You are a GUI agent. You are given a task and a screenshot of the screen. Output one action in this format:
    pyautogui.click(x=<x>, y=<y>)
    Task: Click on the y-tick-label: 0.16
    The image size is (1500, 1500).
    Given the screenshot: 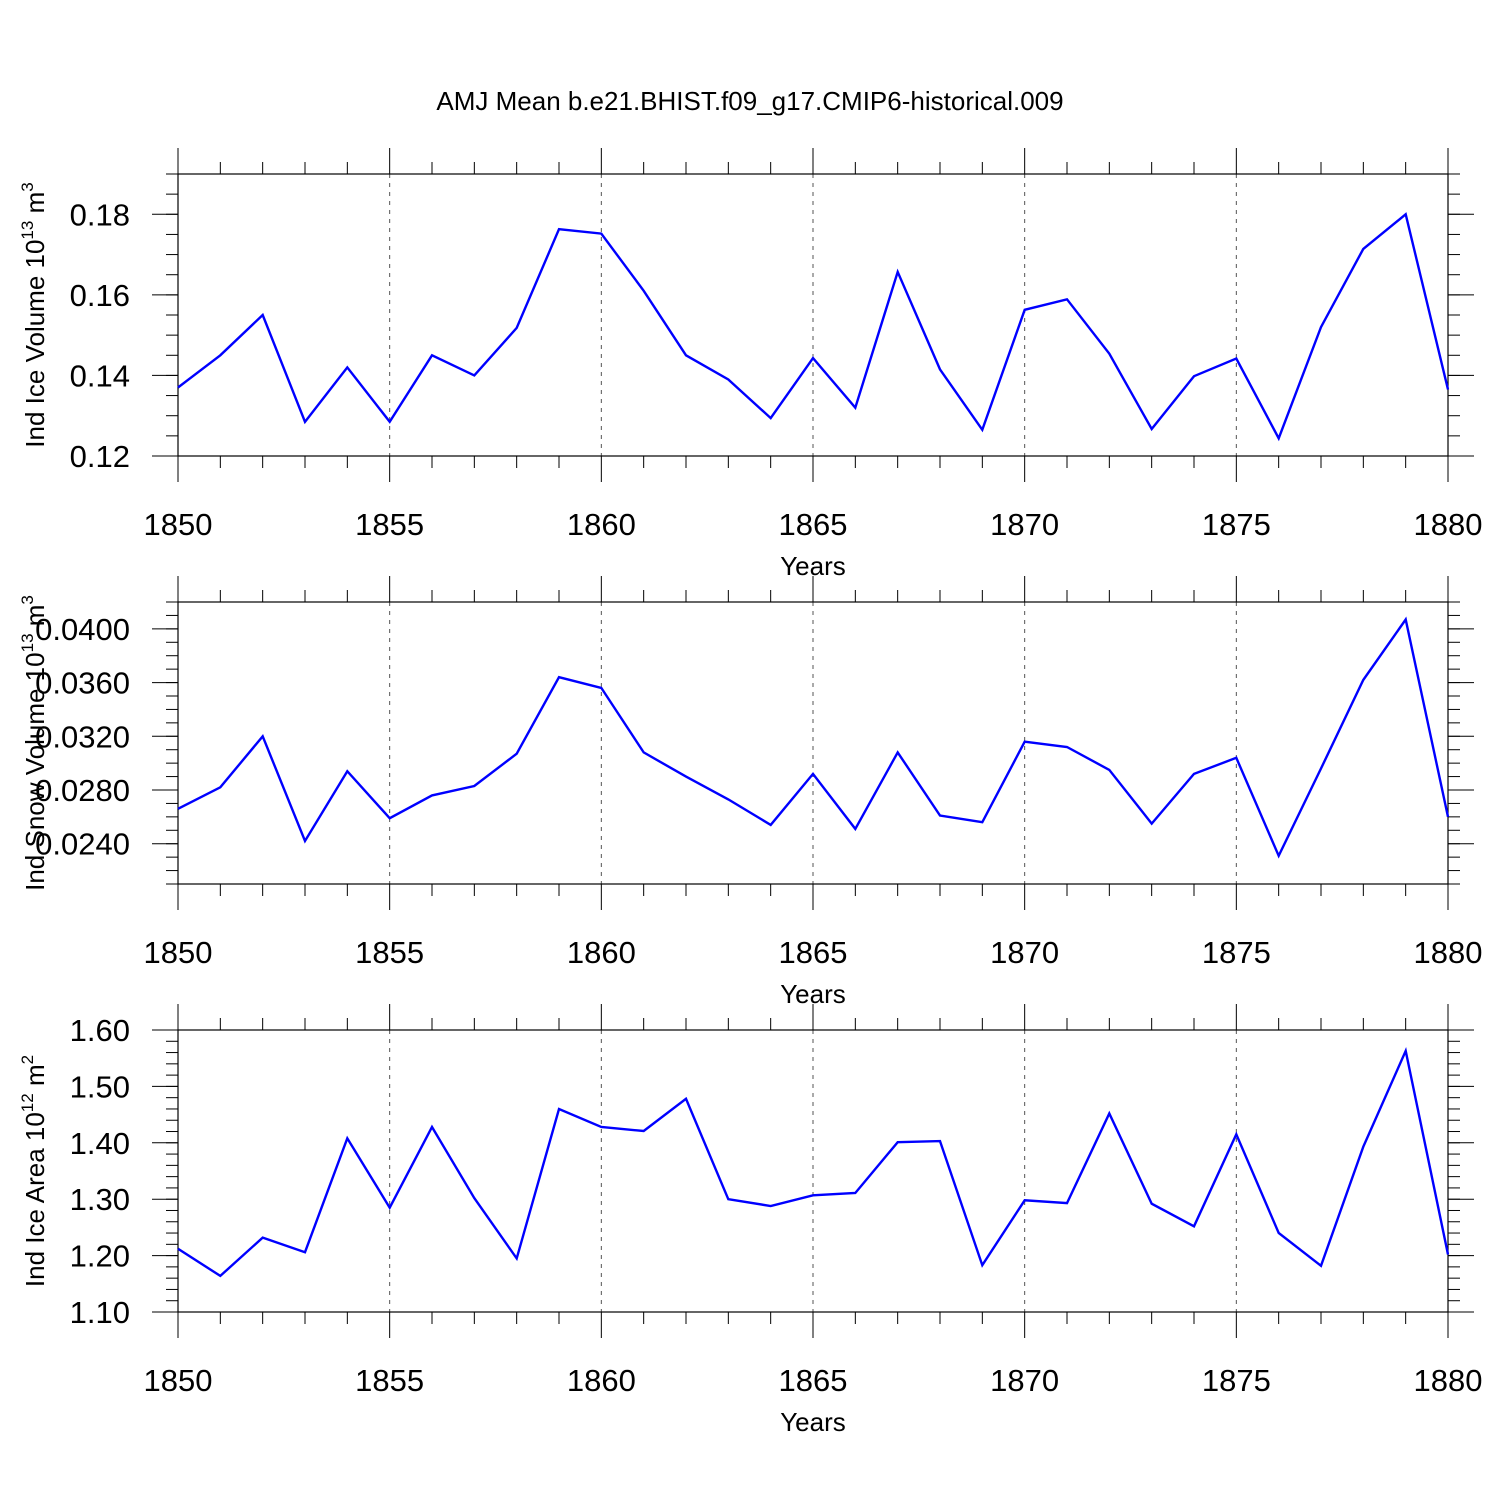 What is the action you would take?
    pyautogui.click(x=100, y=295)
    